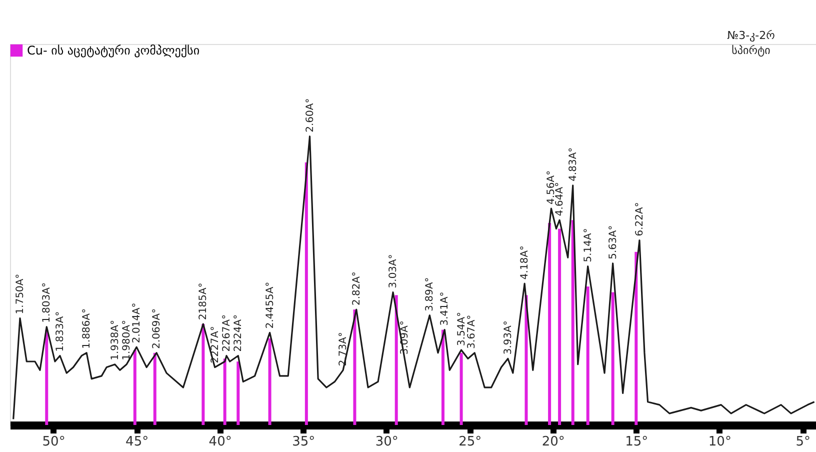 This screenshot has height=452, width=816. What do you see at coordinates (157, 328) in the screenshot?
I see `annotation: 2.069A°` at bounding box center [157, 328].